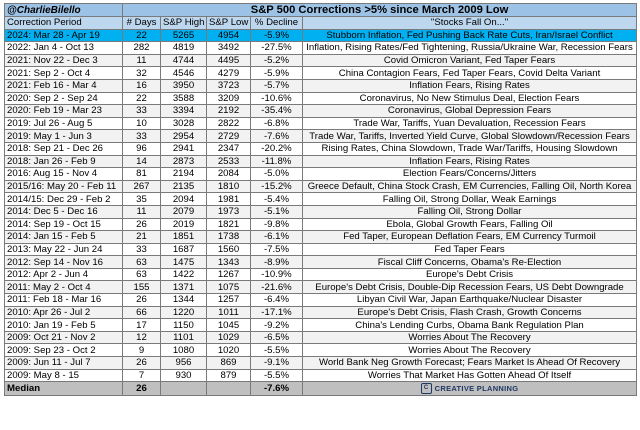 The width and height of the screenshot is (640, 430). Describe the element at coordinates (228, 35) in the screenshot. I see `row-low: 4954` at that location.